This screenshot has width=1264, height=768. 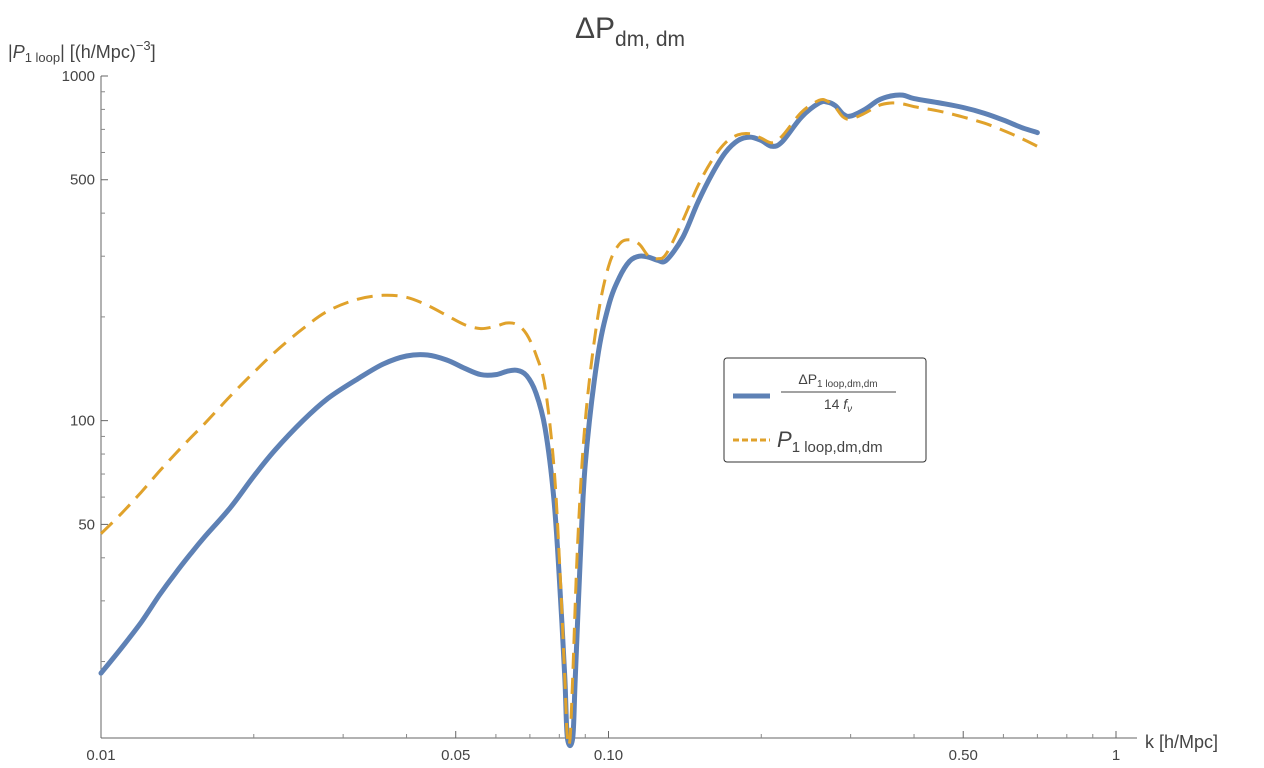 I want to click on chart-title-sub: dm, dm, so click(x=650, y=39).